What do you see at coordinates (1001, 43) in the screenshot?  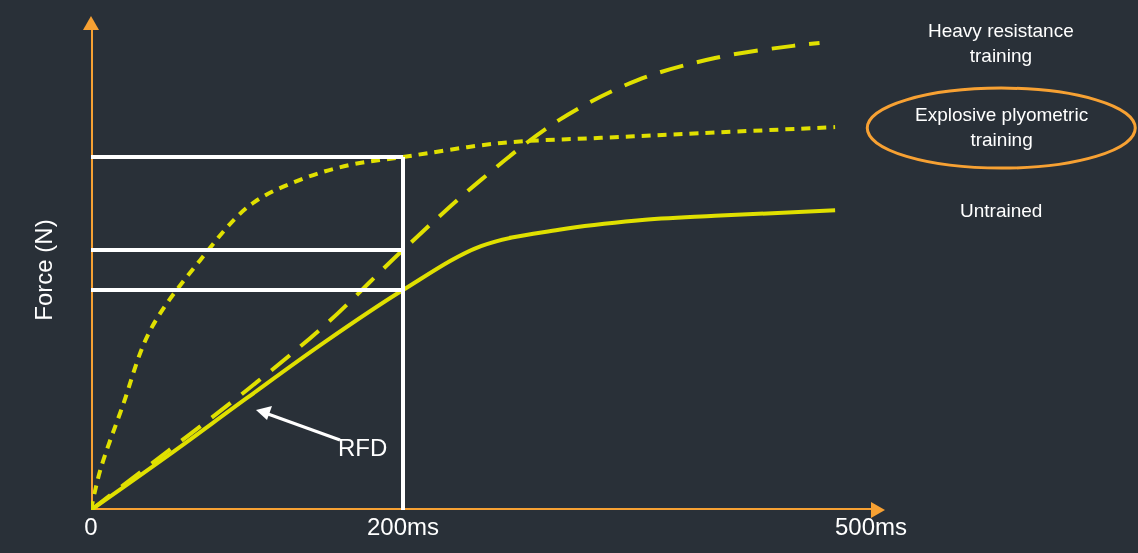 I see `text: Heavy resistance training` at bounding box center [1001, 43].